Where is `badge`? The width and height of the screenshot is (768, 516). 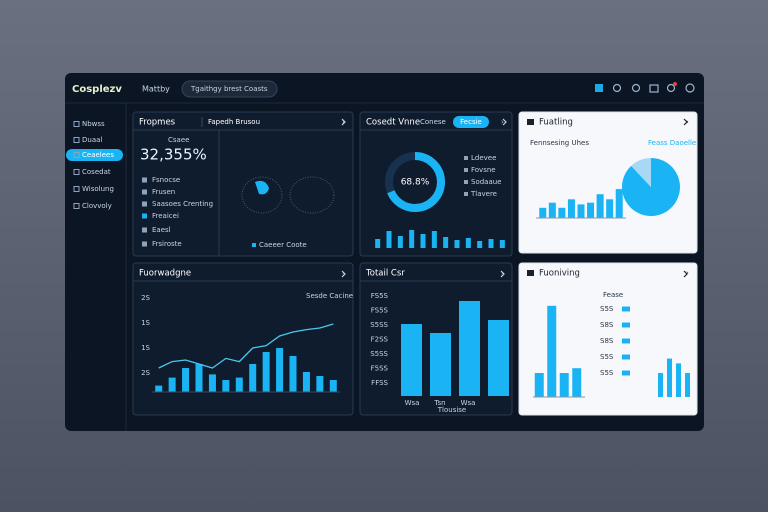 badge is located at coordinates (675, 84).